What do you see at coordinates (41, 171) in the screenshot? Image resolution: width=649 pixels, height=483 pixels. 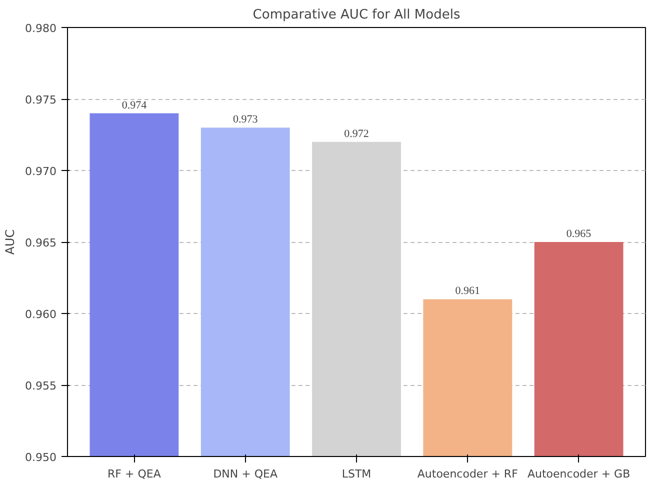 I see `y-tick-label: 0.970` at bounding box center [41, 171].